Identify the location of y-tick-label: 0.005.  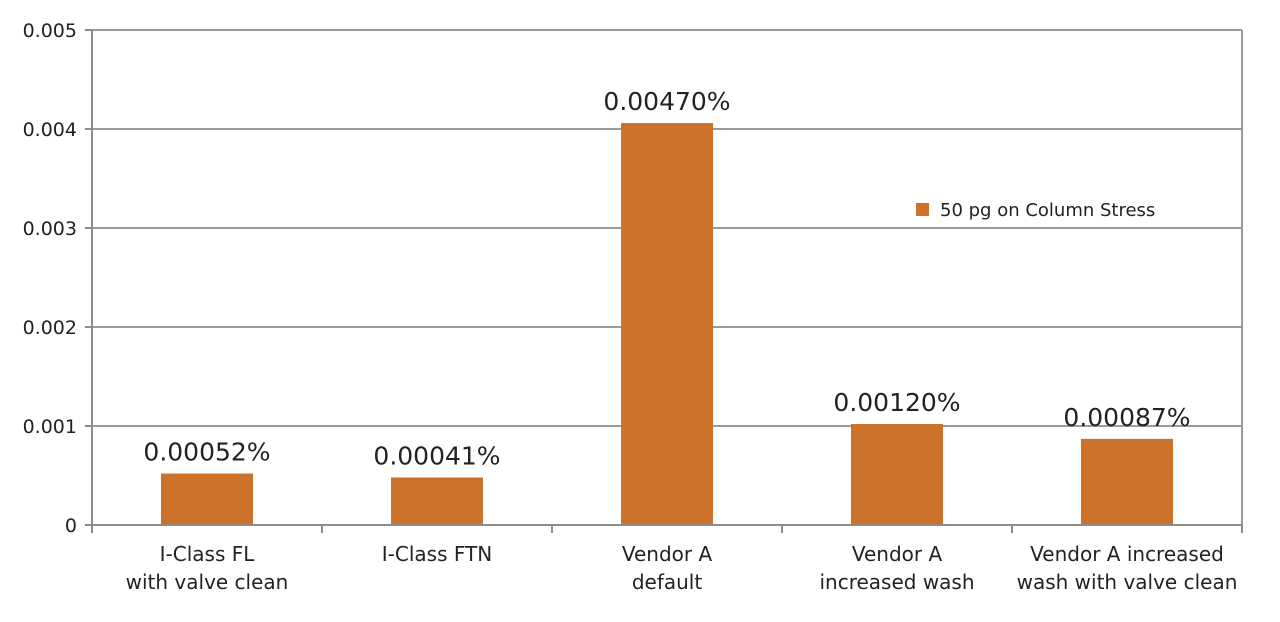
(50, 31).